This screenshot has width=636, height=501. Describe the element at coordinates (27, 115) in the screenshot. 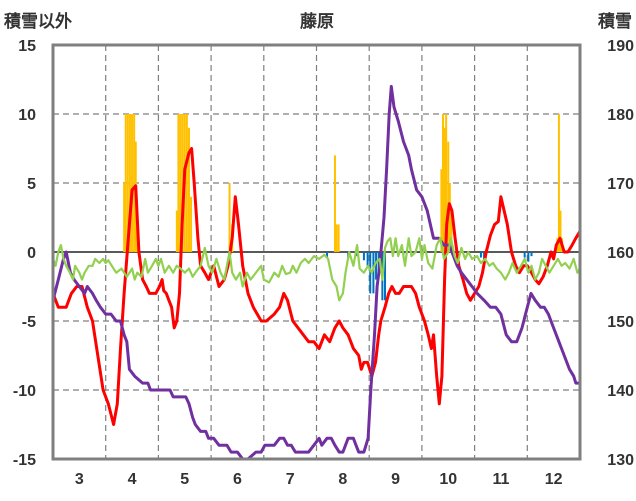

I see `left-tick-label: 10` at that location.